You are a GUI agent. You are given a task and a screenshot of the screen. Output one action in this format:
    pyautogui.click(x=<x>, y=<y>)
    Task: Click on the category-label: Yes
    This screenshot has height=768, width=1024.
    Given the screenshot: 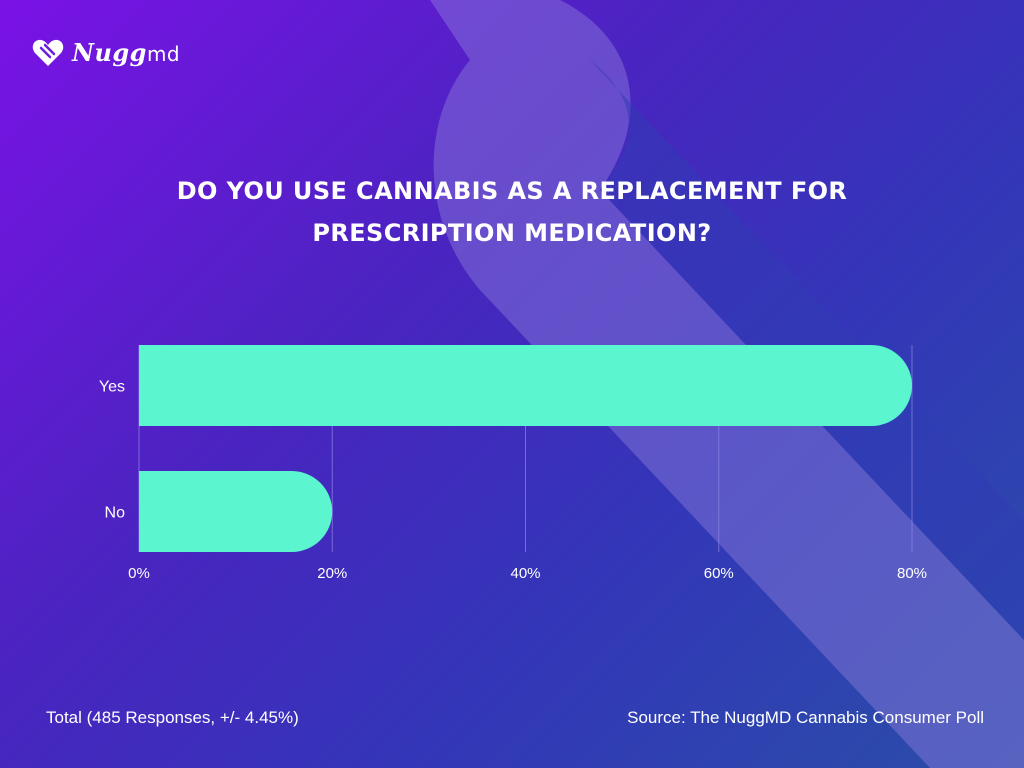 What is the action you would take?
    pyautogui.click(x=112, y=387)
    